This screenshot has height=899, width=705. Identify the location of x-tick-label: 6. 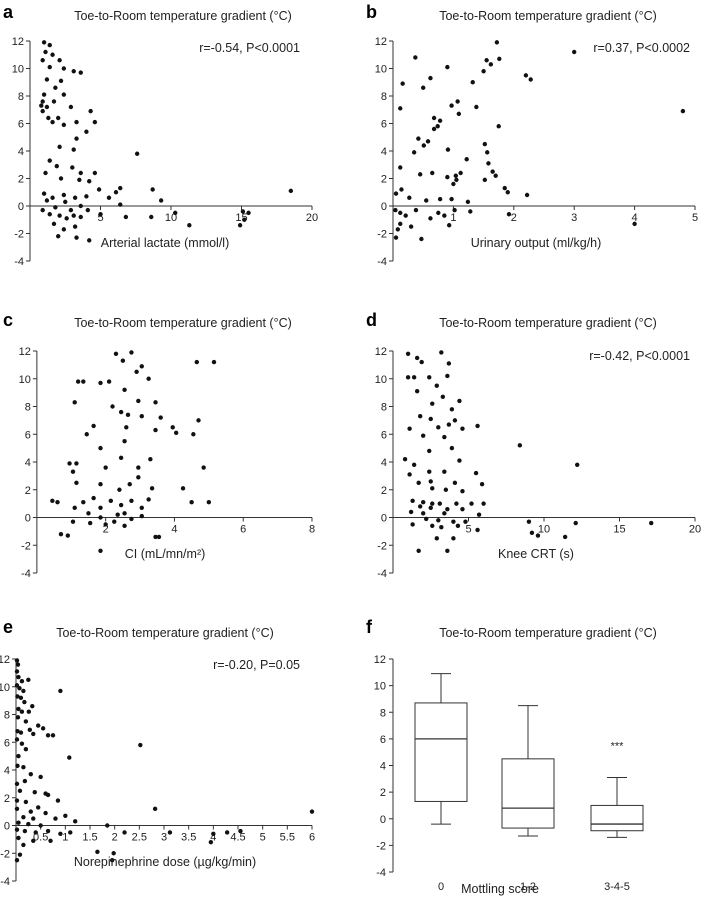
(243, 530).